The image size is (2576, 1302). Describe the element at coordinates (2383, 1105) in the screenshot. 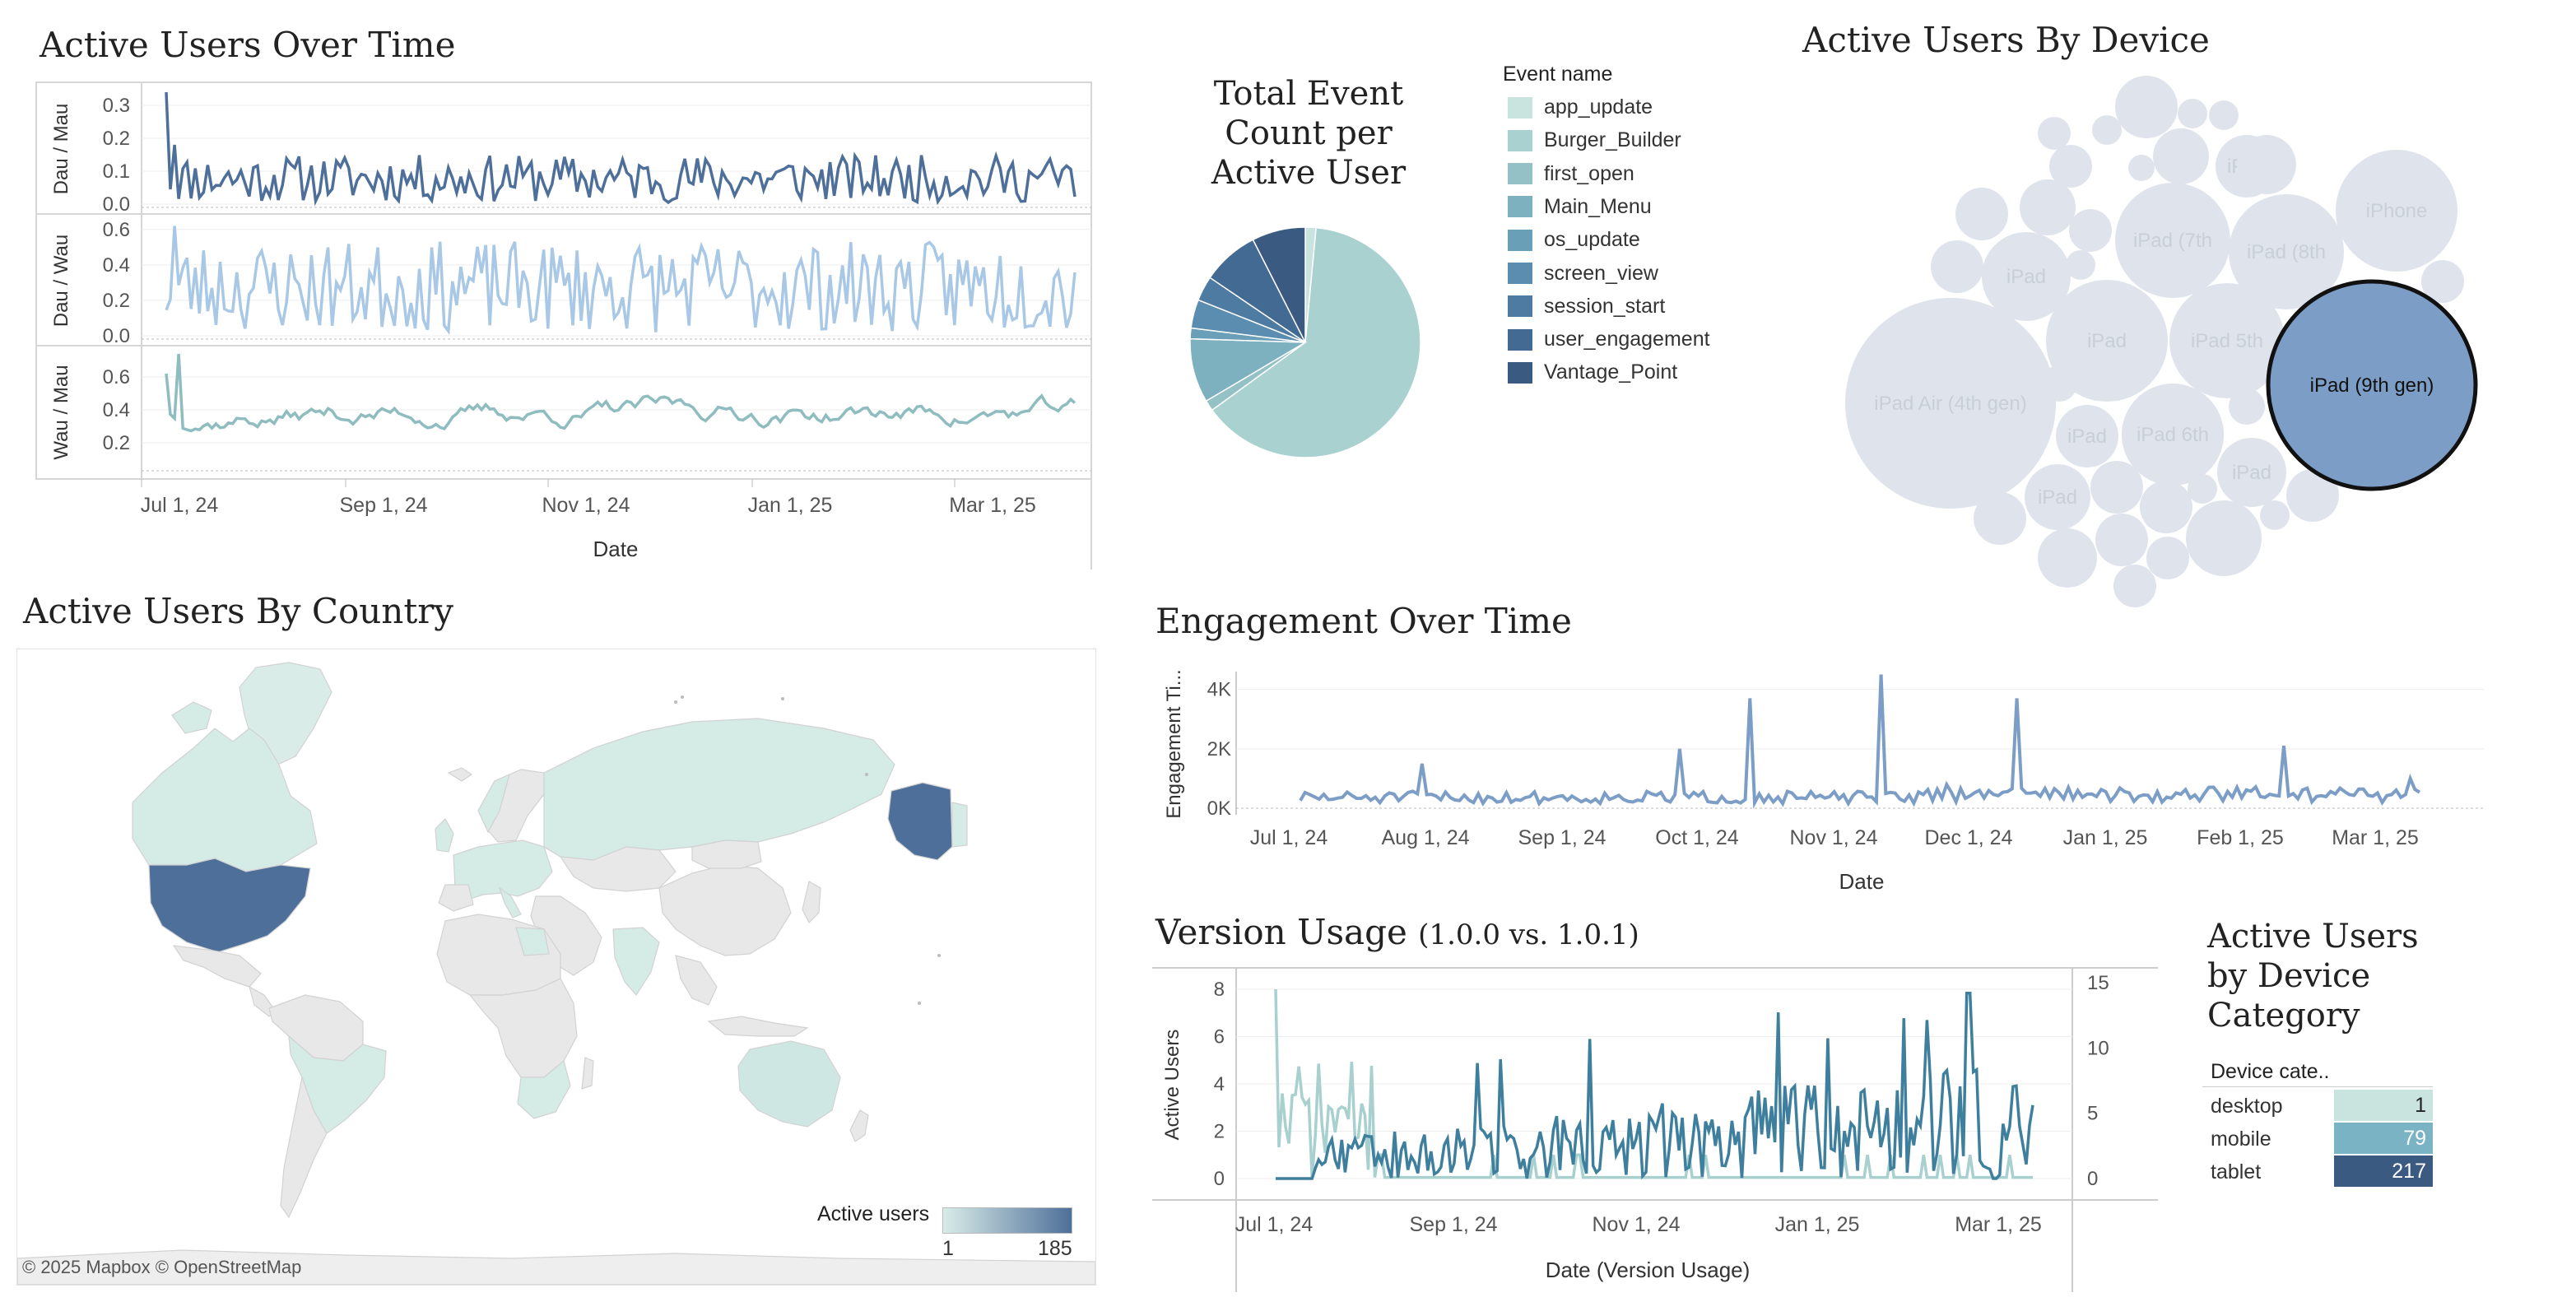

I see `device-category-value-desktop: 1` at that location.